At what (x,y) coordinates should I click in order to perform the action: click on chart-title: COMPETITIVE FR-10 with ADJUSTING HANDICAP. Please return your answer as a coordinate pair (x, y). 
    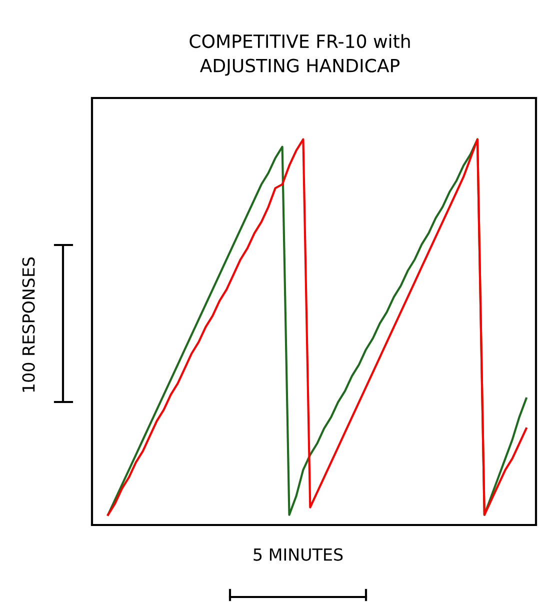
    Looking at the image, I should click on (300, 55).